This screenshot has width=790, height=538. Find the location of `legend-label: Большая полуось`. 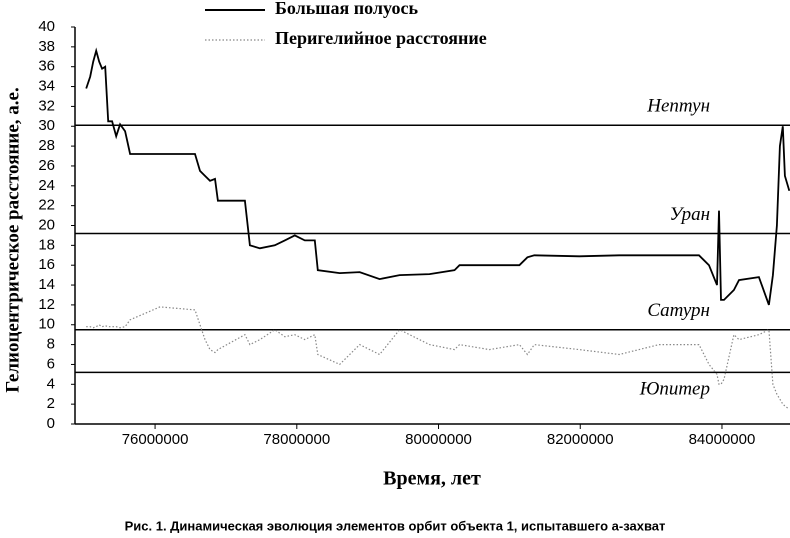

legend-label: Большая полуось is located at coordinates (346, 9).